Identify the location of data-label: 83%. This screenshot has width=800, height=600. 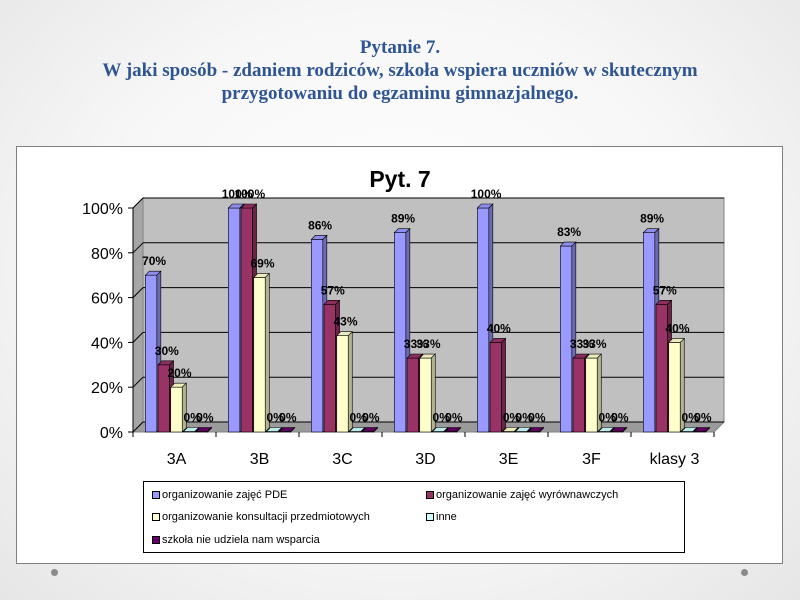
(569, 232).